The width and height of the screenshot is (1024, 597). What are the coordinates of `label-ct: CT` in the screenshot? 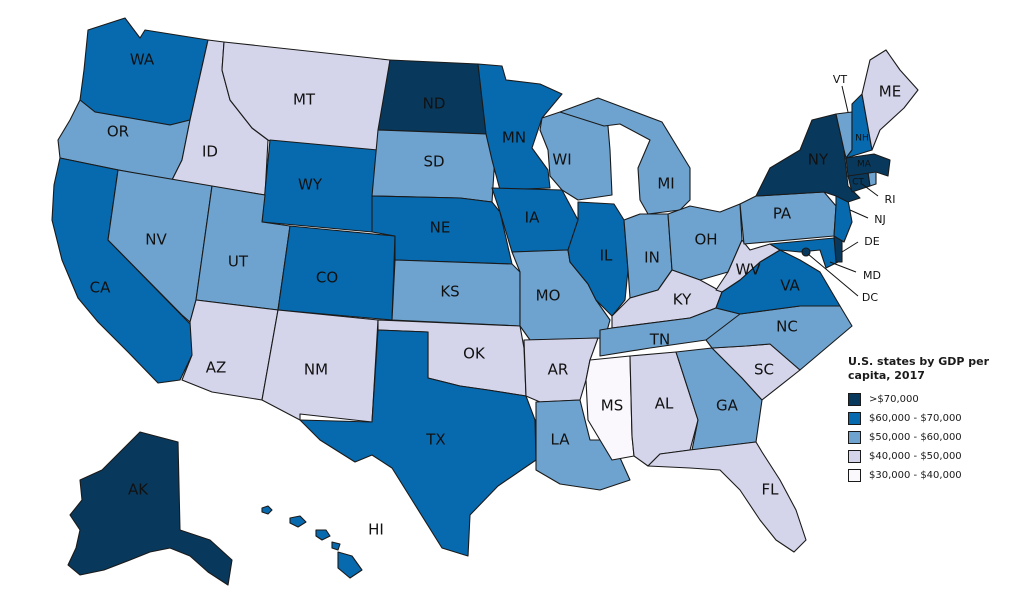 It's located at (858, 183).